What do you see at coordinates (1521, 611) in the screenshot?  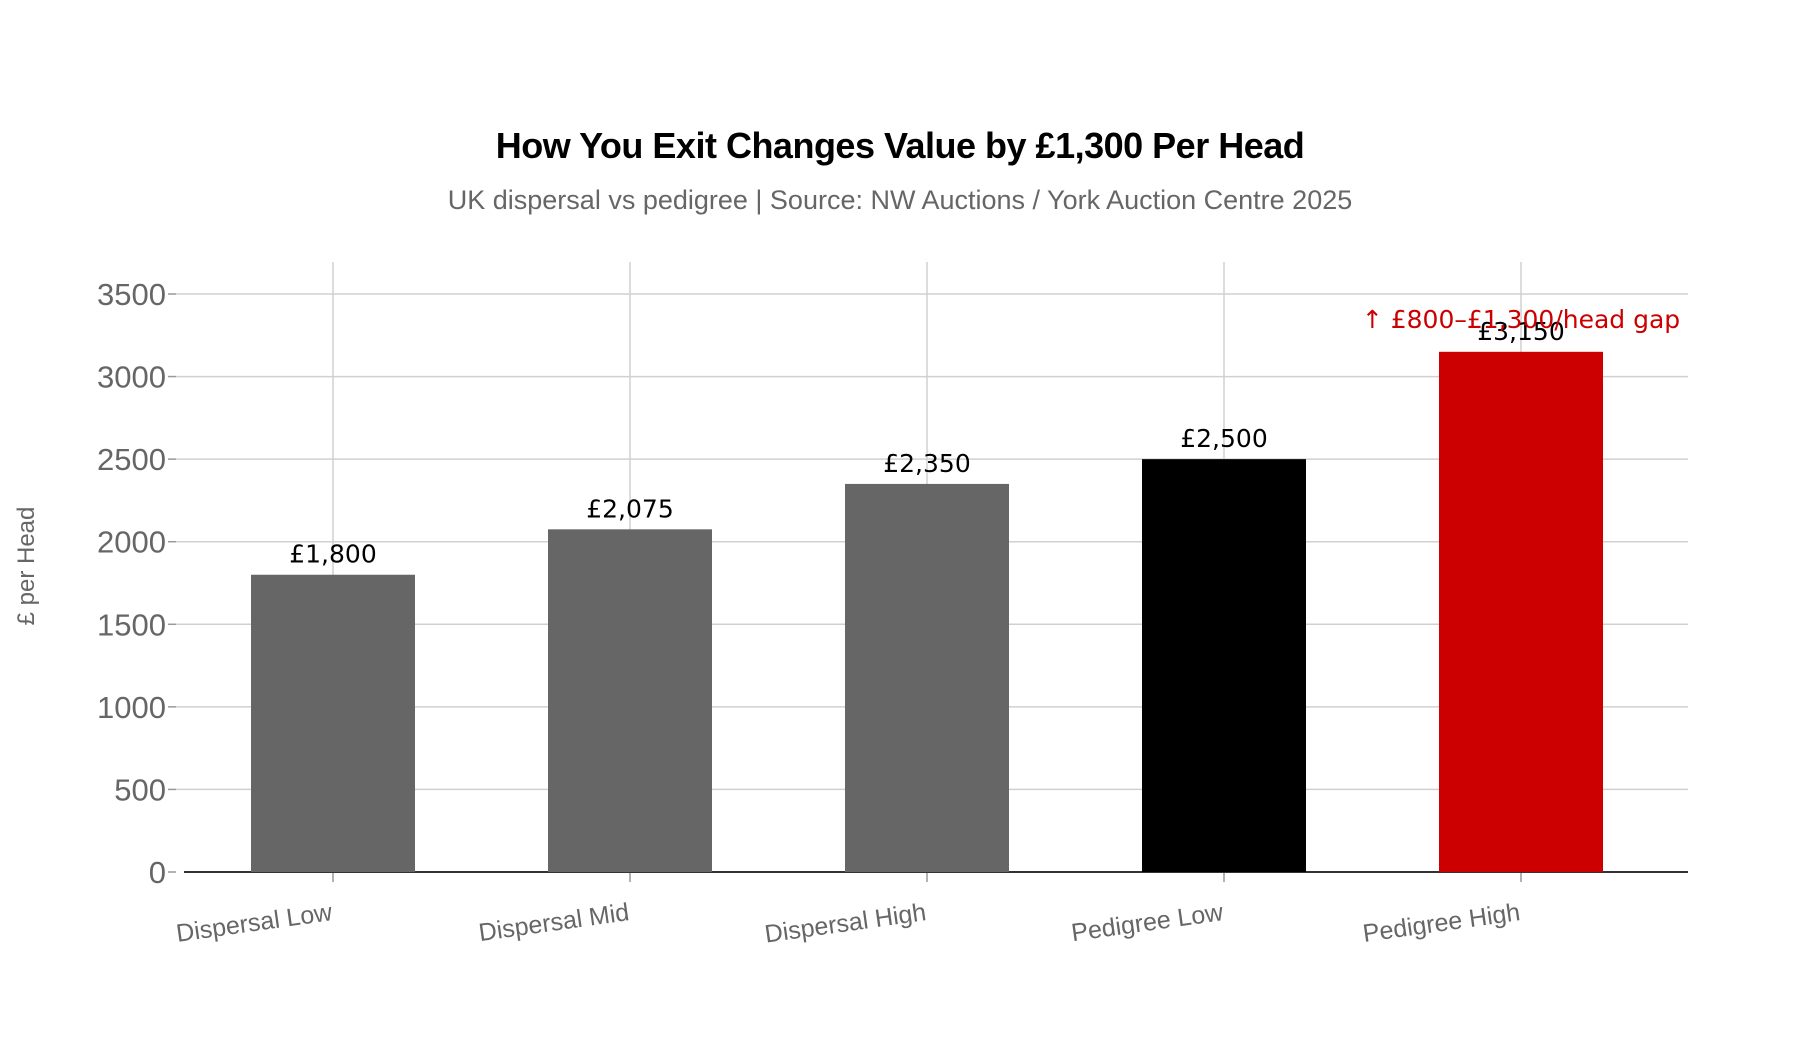 I see `bar-pedigree-high` at bounding box center [1521, 611].